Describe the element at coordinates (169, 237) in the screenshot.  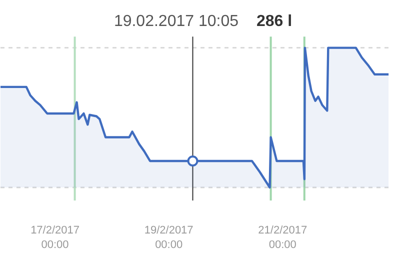
I see `x-tick-label: 19/2/2017 00:00` at that location.